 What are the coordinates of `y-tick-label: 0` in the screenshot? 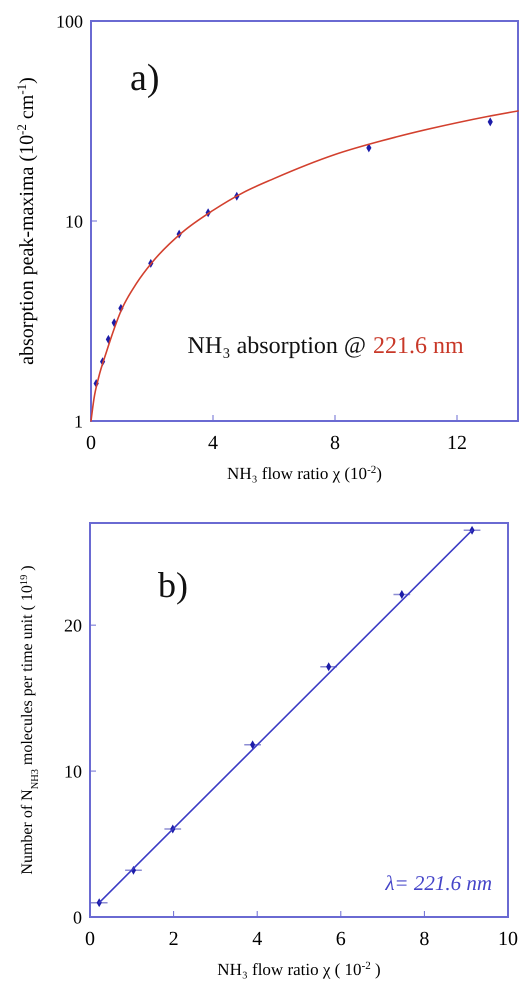 It's located at (77, 917).